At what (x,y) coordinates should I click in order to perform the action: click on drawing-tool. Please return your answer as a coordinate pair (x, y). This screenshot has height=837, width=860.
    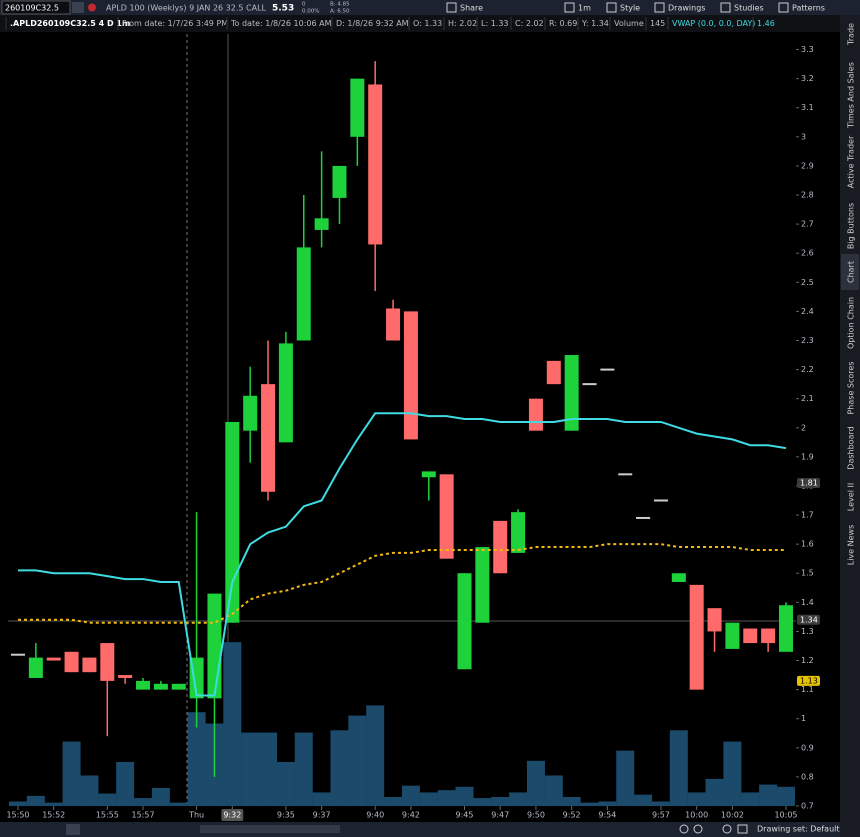
    Looking at the image, I should click on (742, 829).